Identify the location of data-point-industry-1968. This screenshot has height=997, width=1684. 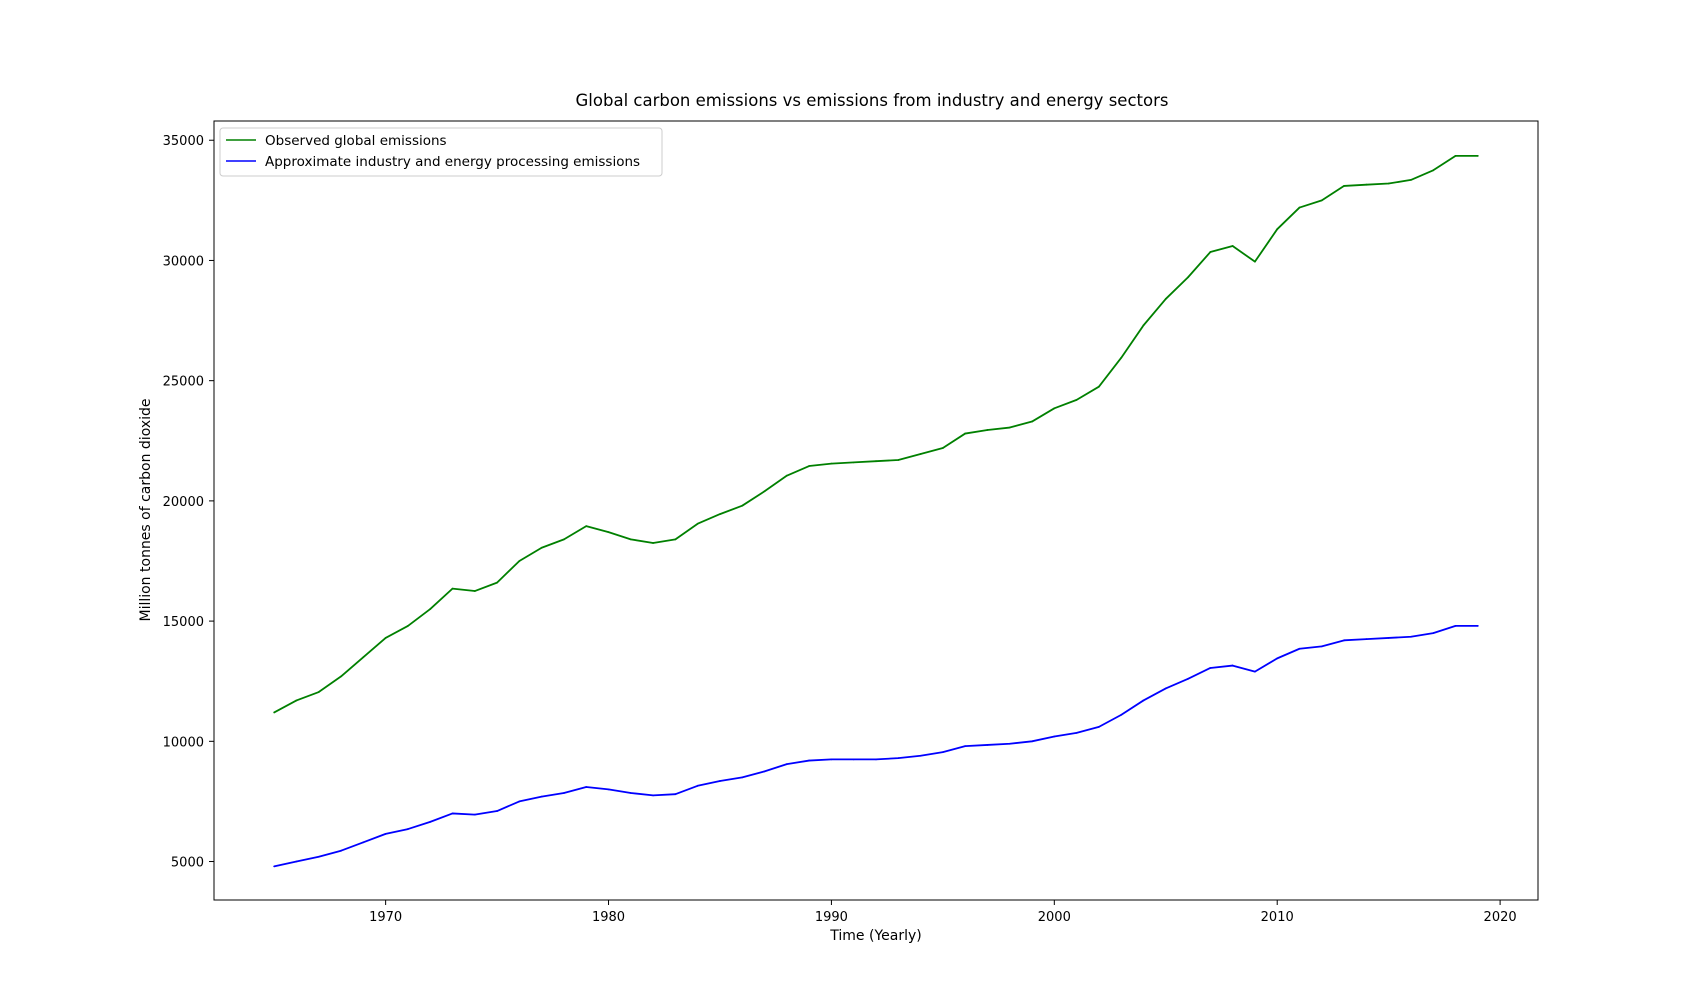
(341, 850).